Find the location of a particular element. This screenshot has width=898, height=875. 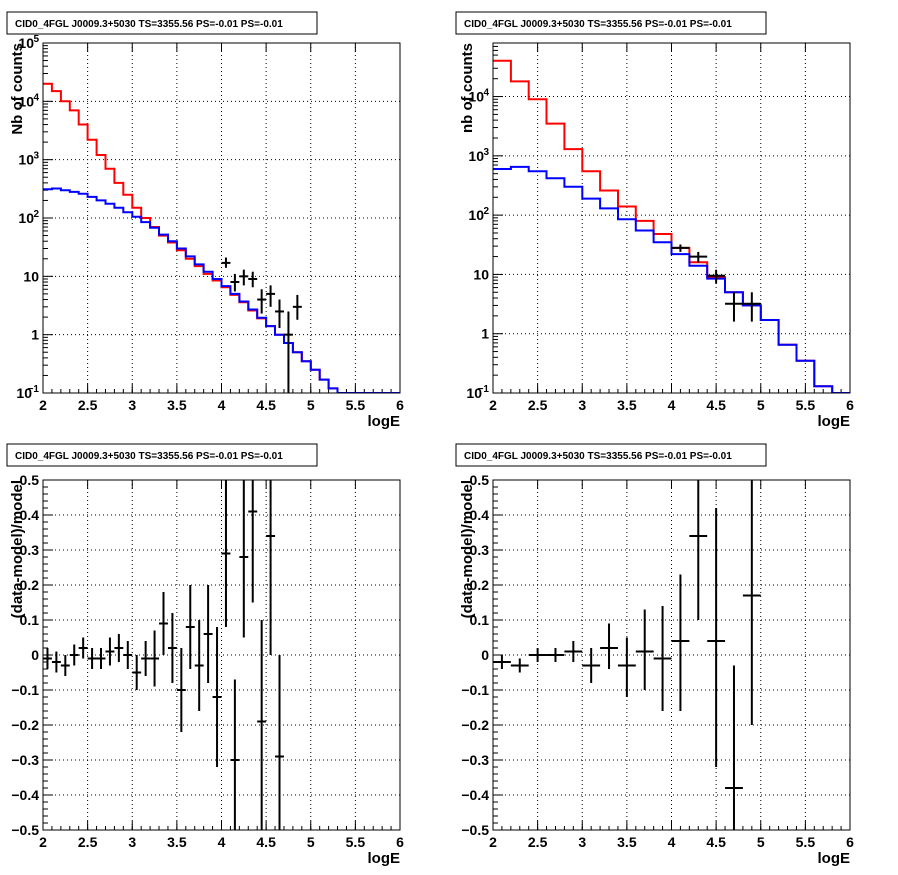

y-tick-label: −0.1 is located at coordinates (475, 690).